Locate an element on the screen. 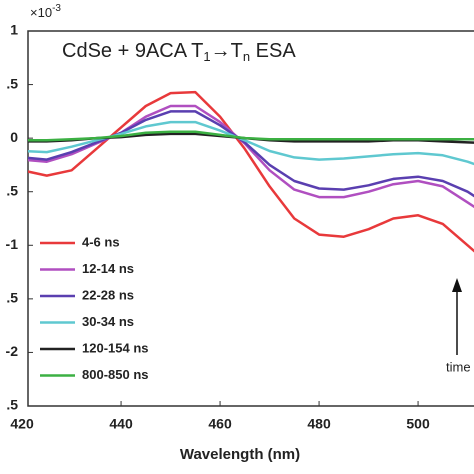 This screenshot has height=474, width=474. y-tick-label: -1 is located at coordinates (12, 244).